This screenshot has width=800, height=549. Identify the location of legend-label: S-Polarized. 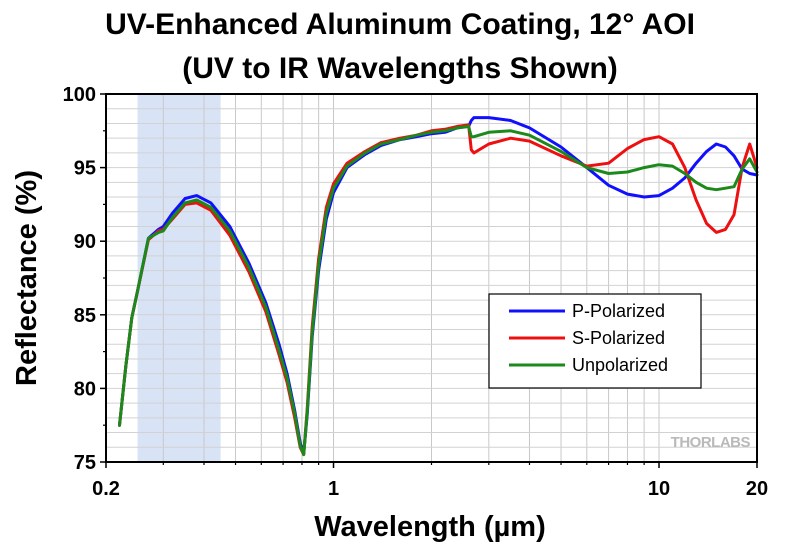
(618, 338).